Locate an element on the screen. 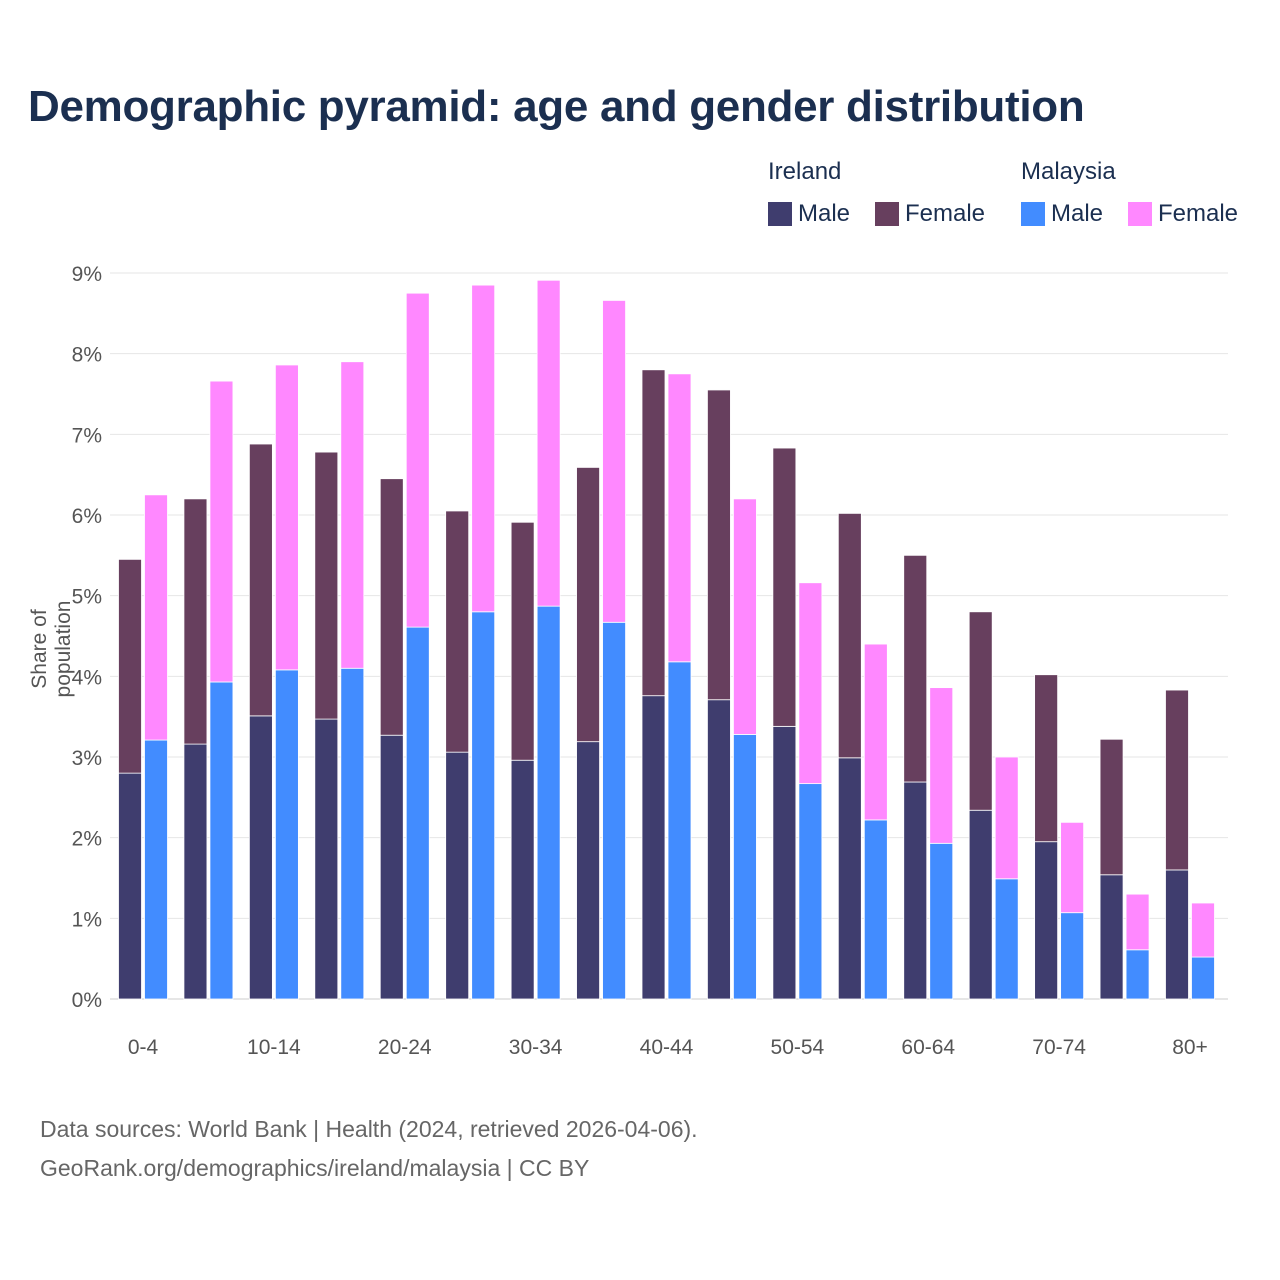 The height and width of the screenshot is (1280, 1280). x-tick-label: 10-14 is located at coordinates (274, 1047).